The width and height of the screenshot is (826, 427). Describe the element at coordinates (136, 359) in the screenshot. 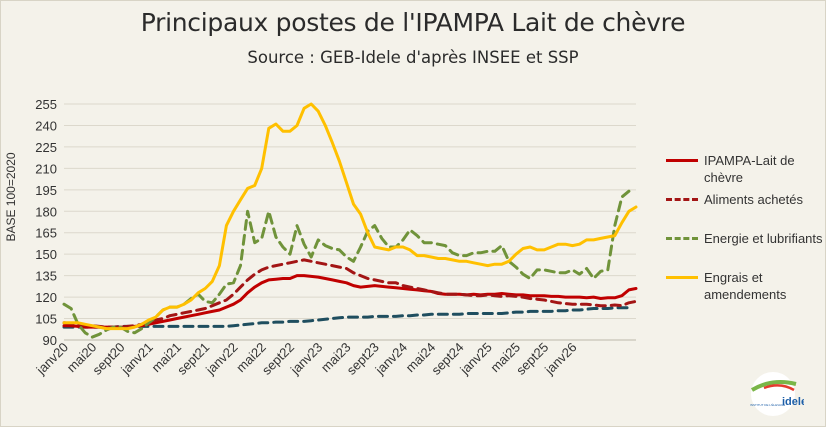

I see `x-tick-label: janv21` at that location.